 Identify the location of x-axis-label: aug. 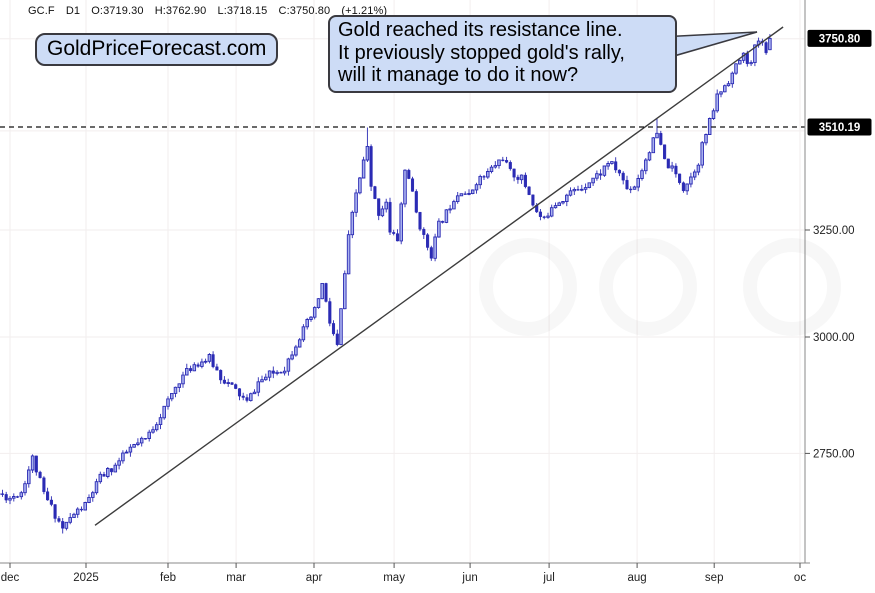
(637, 578).